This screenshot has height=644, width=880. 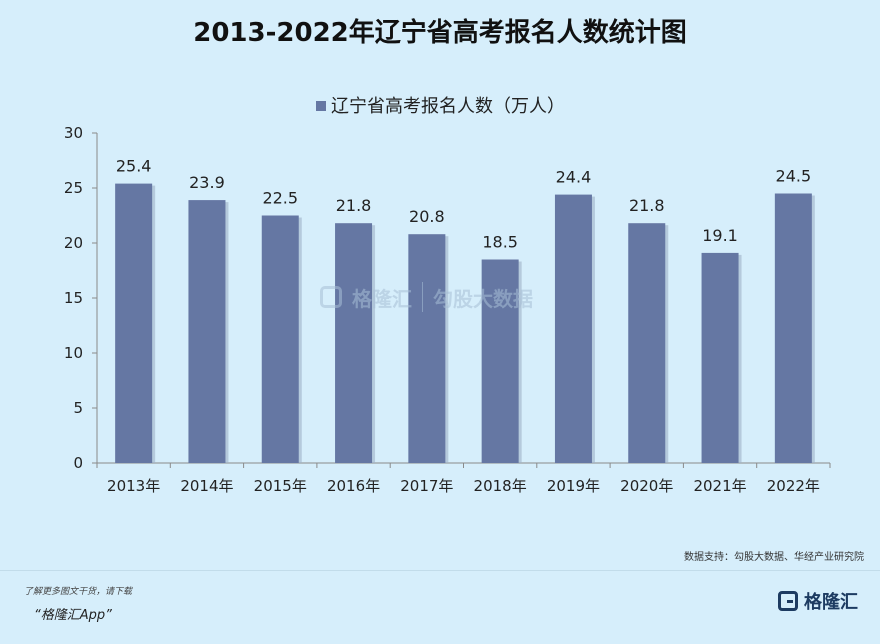 I want to click on data-label: 18.5, so click(x=500, y=242).